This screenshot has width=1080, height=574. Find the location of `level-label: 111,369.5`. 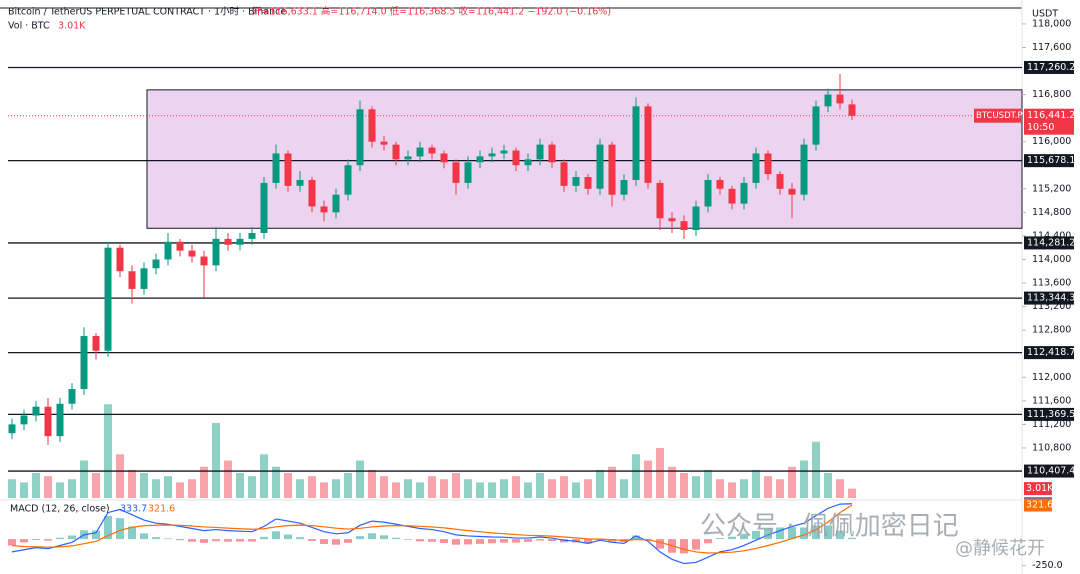

level-label: 111,369.5 is located at coordinates (1051, 414).